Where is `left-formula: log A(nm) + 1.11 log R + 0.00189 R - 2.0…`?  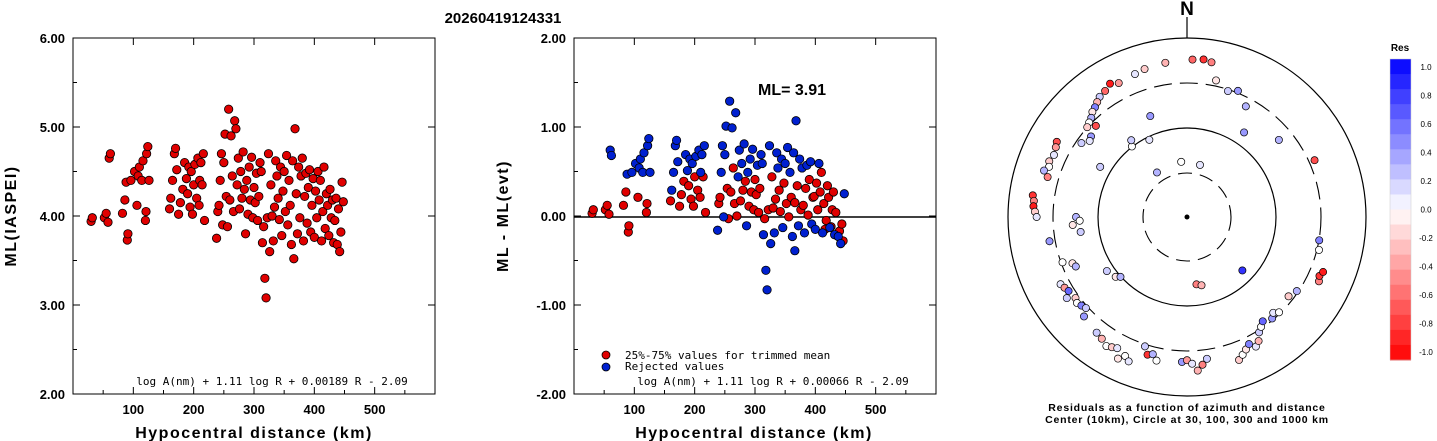 left-formula: log A(nm) + 1.11 log R + 0.00189 R - 2.0… is located at coordinates (272, 381).